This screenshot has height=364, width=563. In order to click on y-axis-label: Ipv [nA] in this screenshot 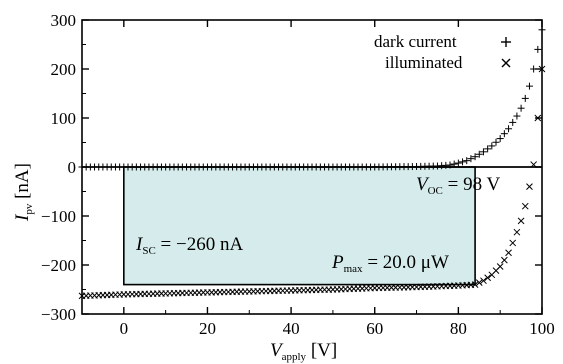, I will do `click(23, 192)`.